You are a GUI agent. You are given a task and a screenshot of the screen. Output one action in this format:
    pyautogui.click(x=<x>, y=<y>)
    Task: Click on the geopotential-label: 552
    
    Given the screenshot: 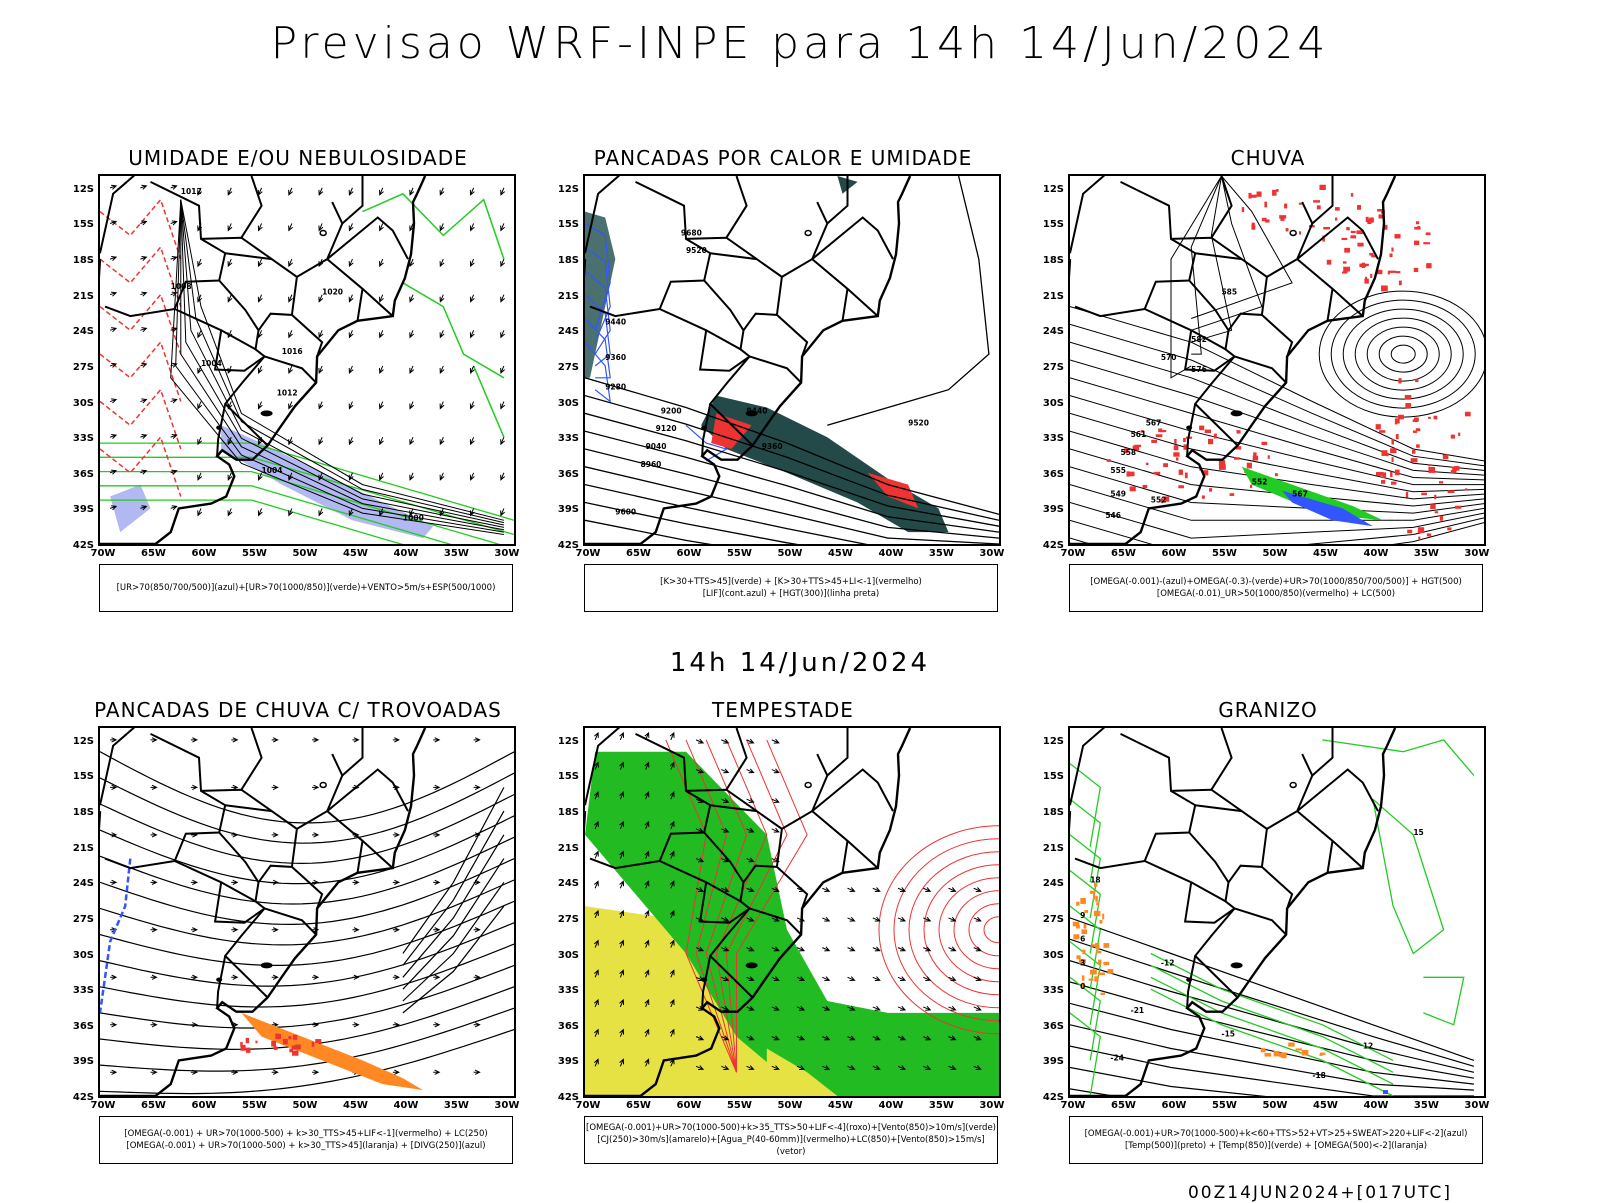 What is the action you would take?
    pyautogui.click(x=1159, y=499)
    